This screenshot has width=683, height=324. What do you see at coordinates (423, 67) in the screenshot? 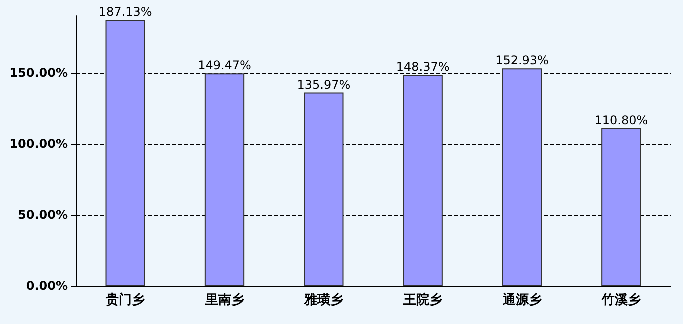
I see `data-label: 148.37%` at bounding box center [423, 67].